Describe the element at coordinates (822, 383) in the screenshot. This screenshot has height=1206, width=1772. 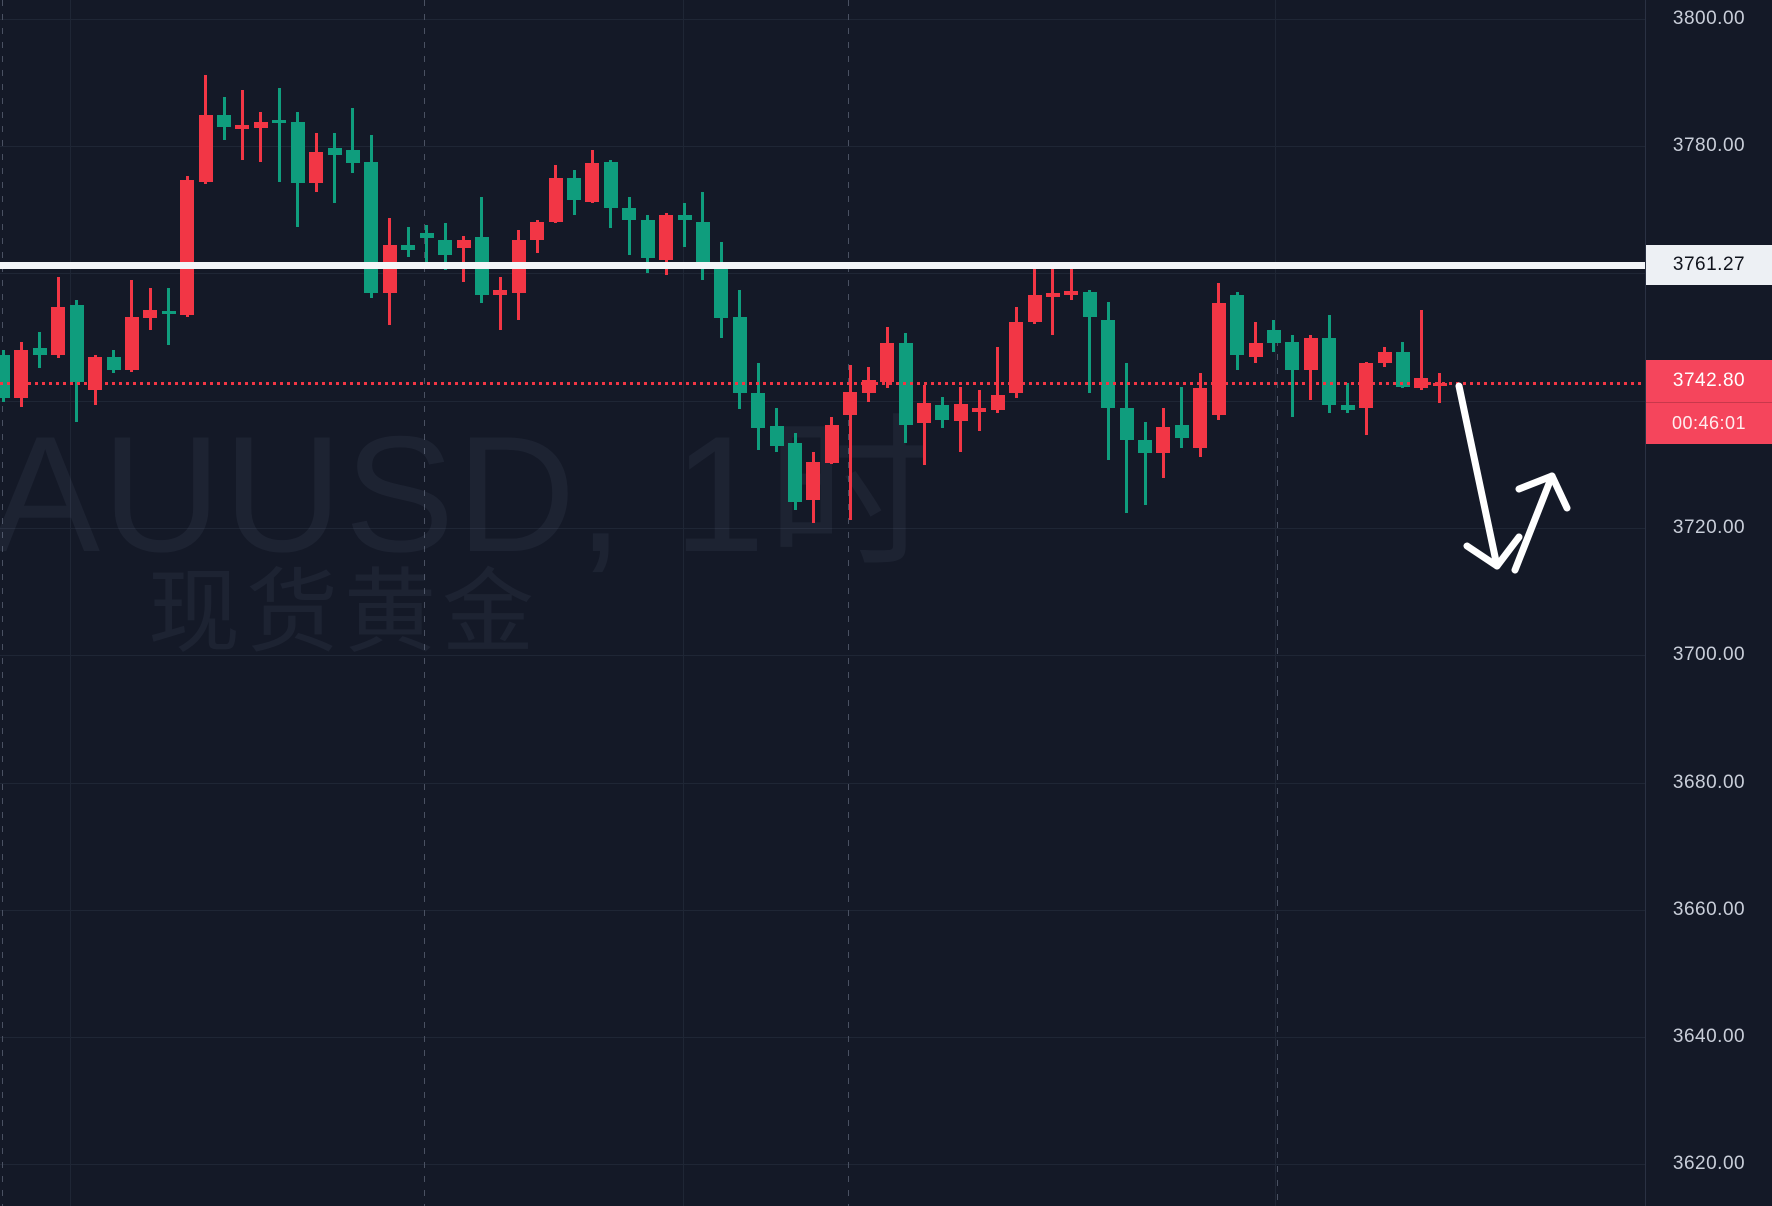
I see `last-price-dotted-line` at that location.